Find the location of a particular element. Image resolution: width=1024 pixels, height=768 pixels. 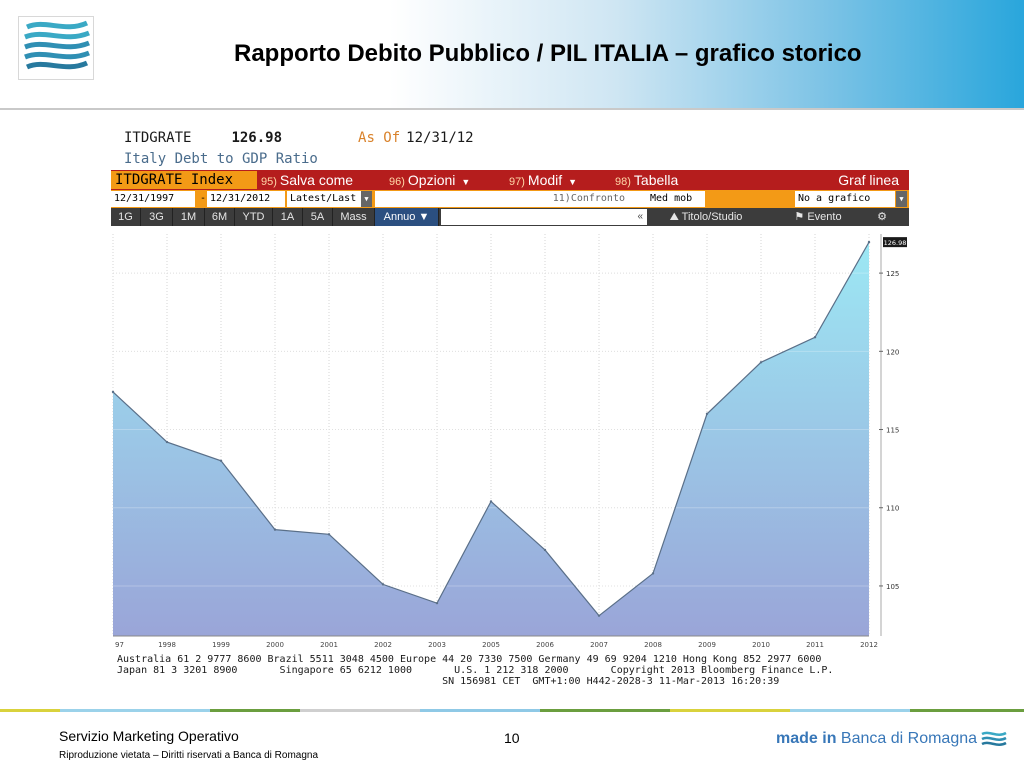

logo is located at coordinates (56, 48).